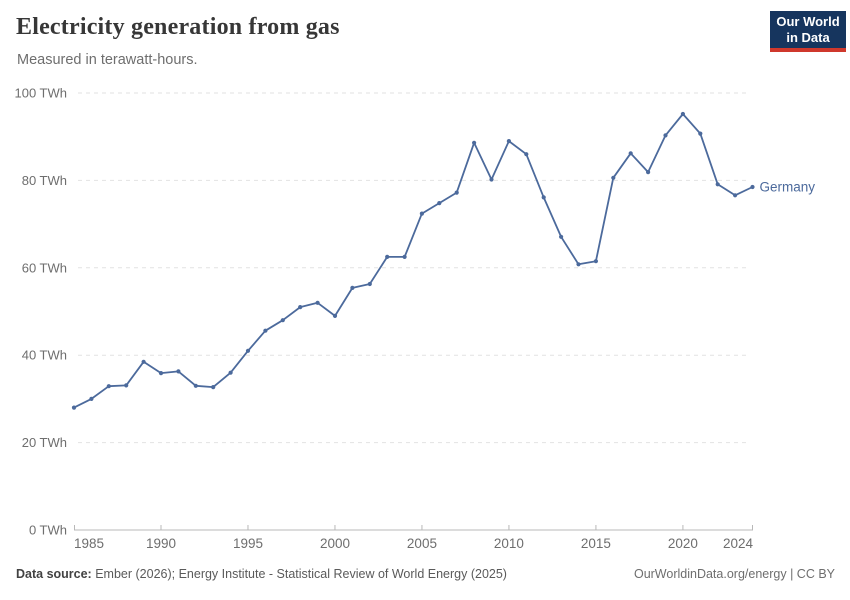 The height and width of the screenshot is (600, 850). I want to click on data-point-2004, so click(404, 256).